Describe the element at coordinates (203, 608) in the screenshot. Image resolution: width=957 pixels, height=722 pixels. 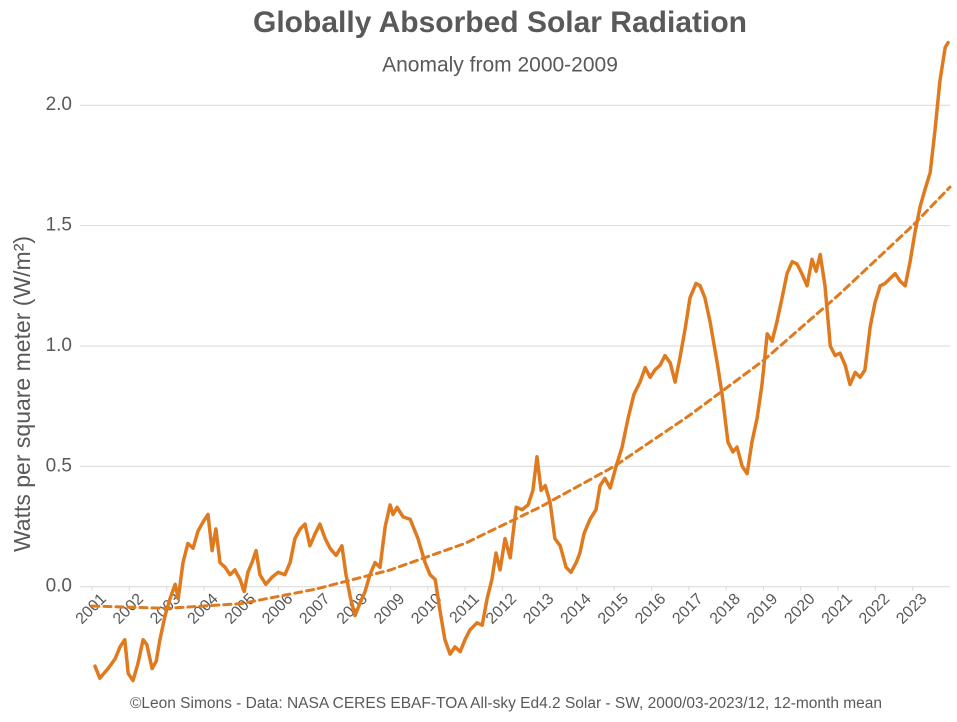
I see `x-tick-label: 2004` at that location.